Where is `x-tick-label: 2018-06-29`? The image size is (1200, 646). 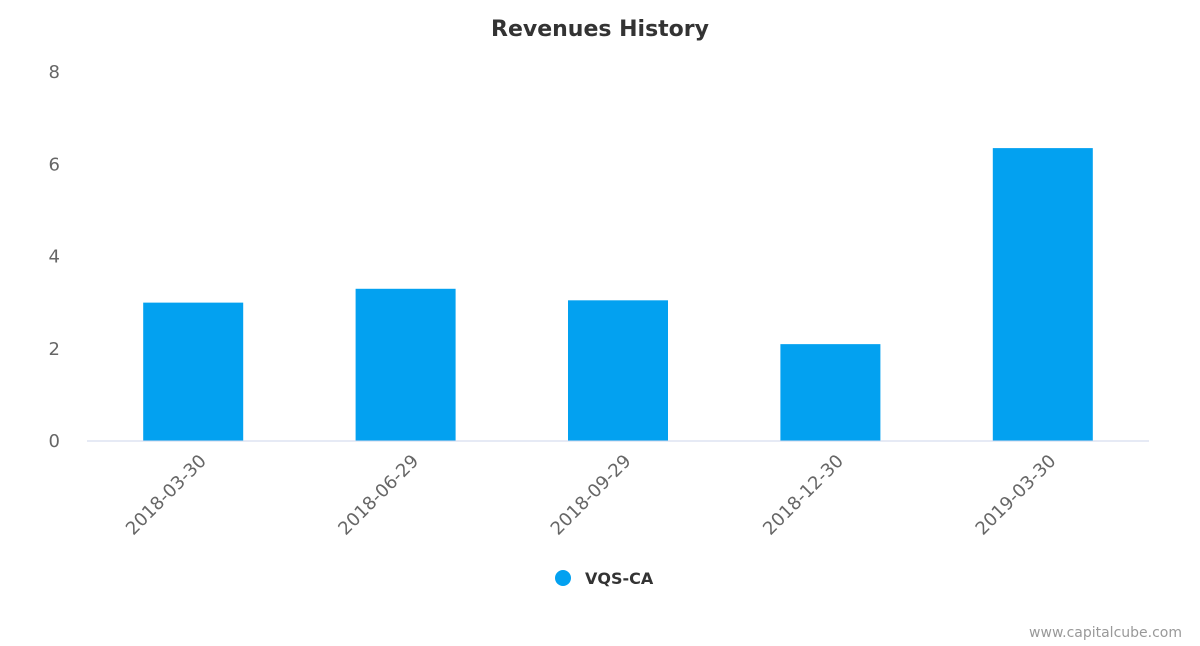
x-tick-label: 2018-06-29 is located at coordinates (378, 495).